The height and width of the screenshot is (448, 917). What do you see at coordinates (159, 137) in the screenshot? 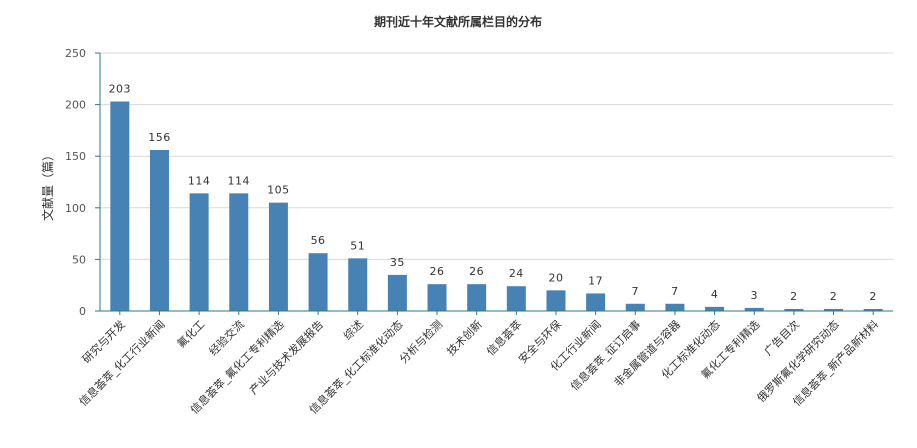
I see `data-label: 156` at bounding box center [159, 137].